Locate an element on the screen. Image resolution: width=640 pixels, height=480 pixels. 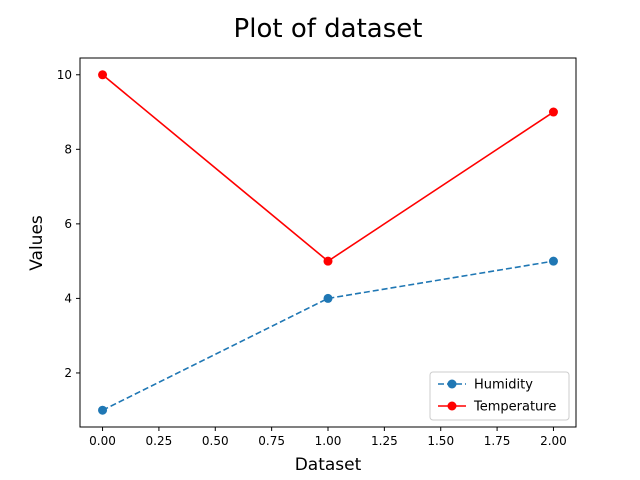
x-axis-label: Dataset is located at coordinates (328, 465).